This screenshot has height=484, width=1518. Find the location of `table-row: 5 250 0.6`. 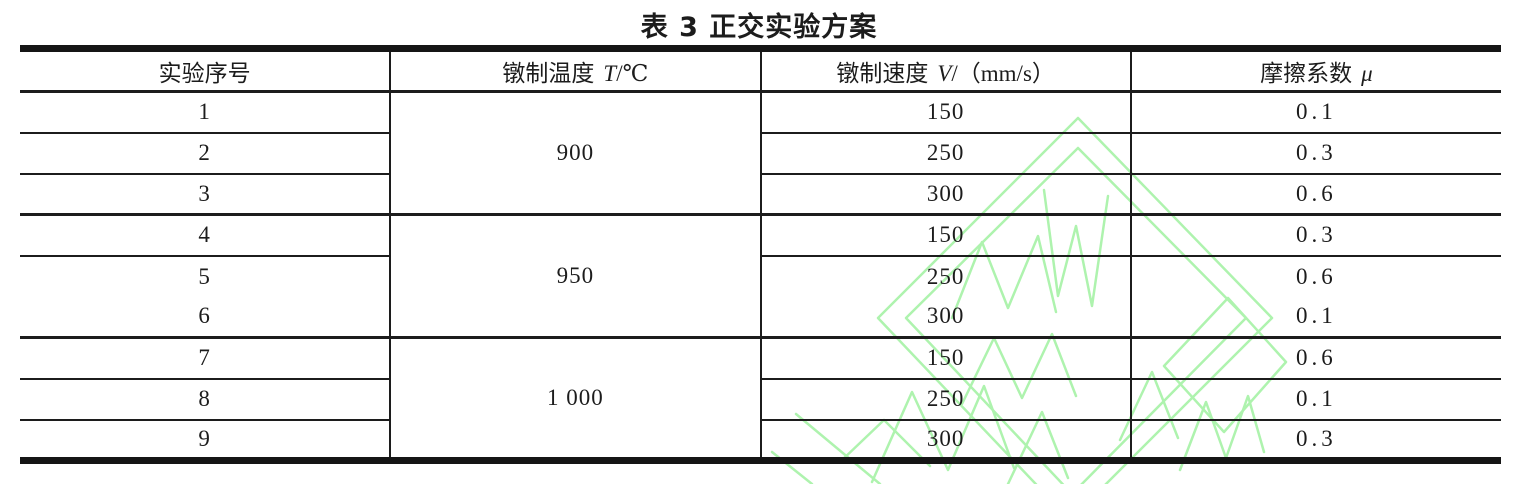

table-row: 5 250 0.6 is located at coordinates (760, 276).